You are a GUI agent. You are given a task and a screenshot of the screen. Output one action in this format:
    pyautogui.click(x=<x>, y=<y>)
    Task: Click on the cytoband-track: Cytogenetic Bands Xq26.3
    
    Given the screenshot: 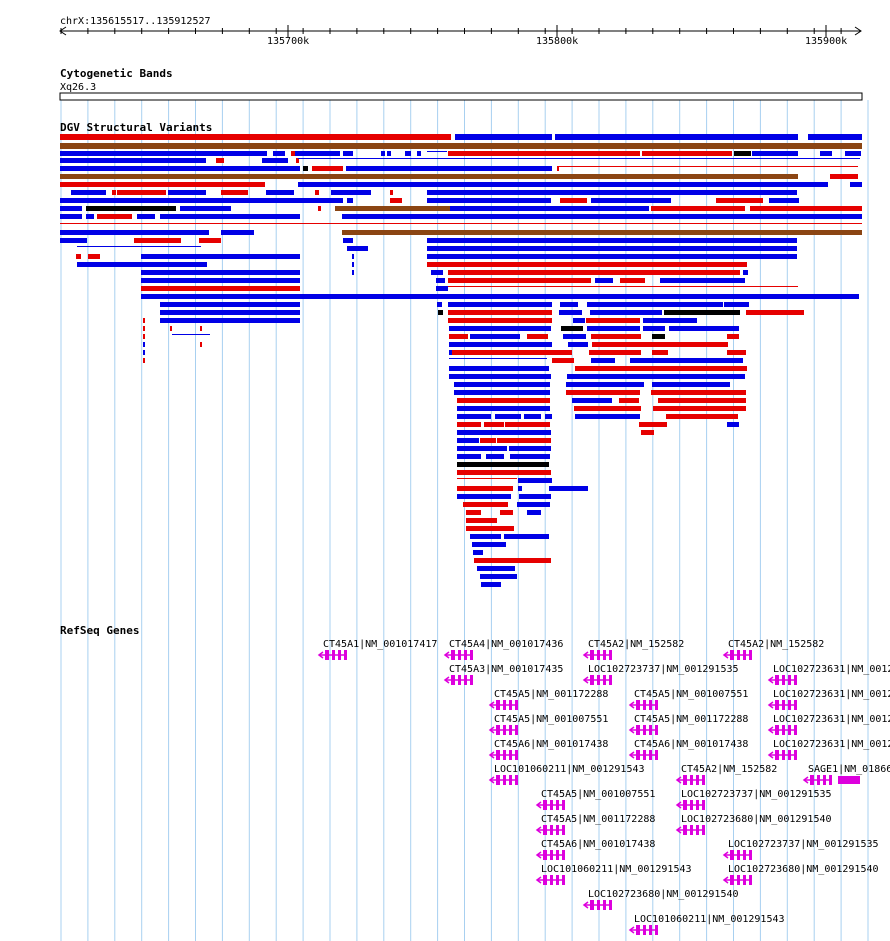 What is the action you would take?
    pyautogui.click(x=461, y=84)
    